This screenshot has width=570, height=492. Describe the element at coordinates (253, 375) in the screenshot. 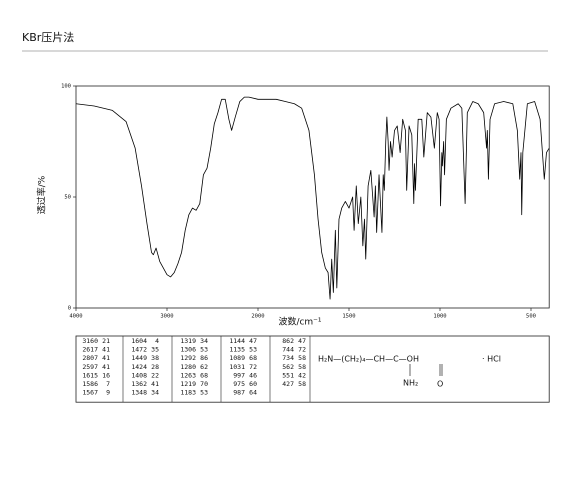

I see `table-cell: 46` at that location.